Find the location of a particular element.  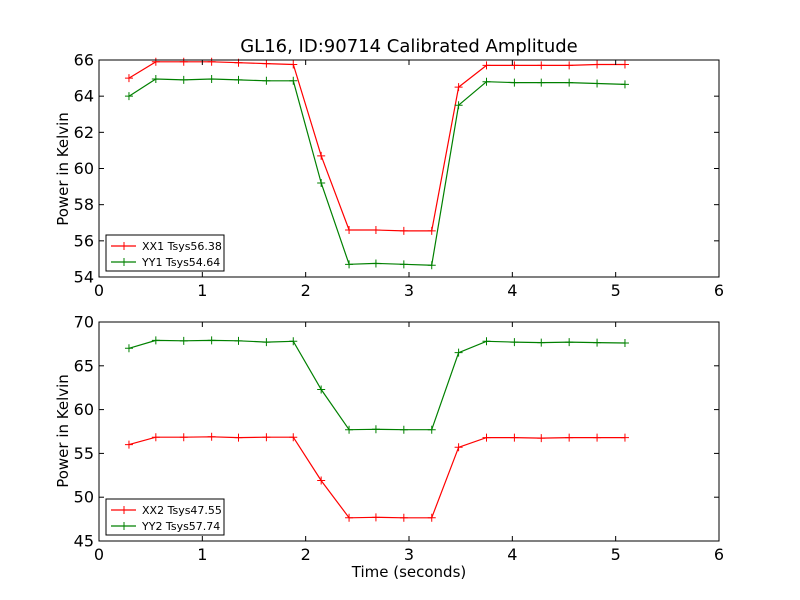

bottom-legend-box is located at coordinates (165, 517).